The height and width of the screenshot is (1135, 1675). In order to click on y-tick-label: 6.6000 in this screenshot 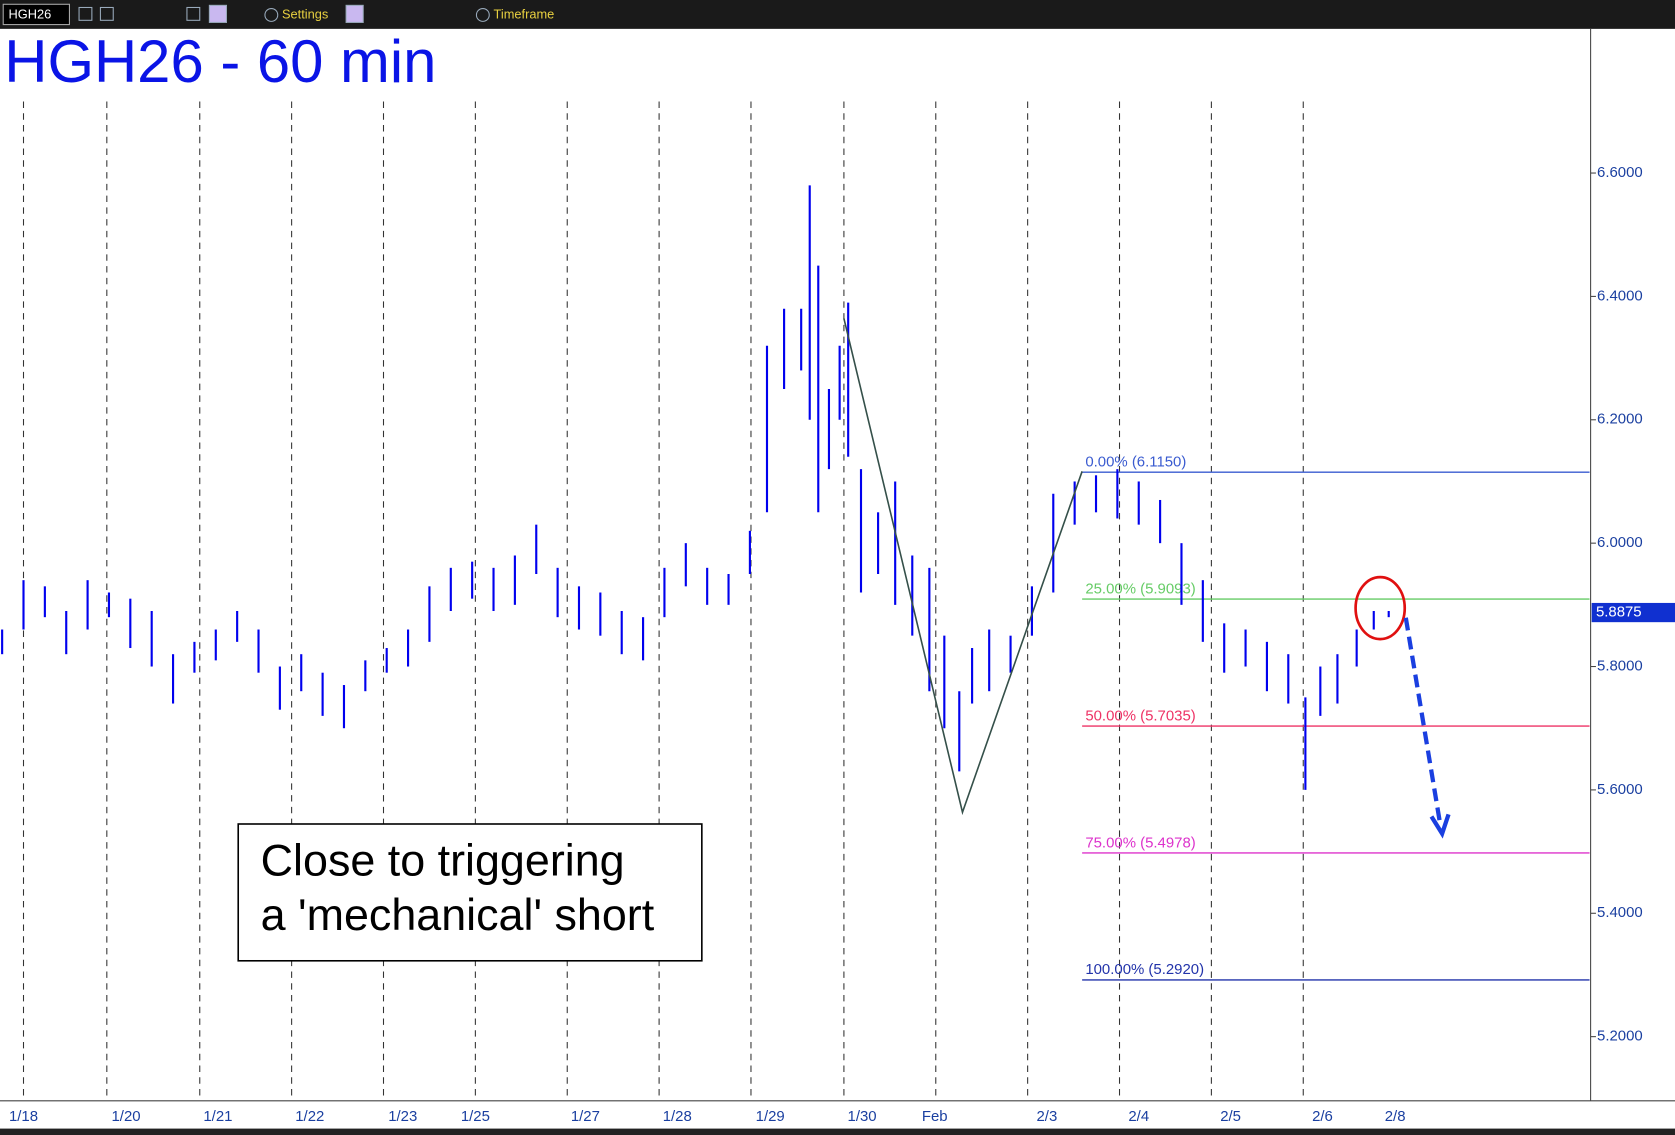, I will do `click(1620, 172)`.